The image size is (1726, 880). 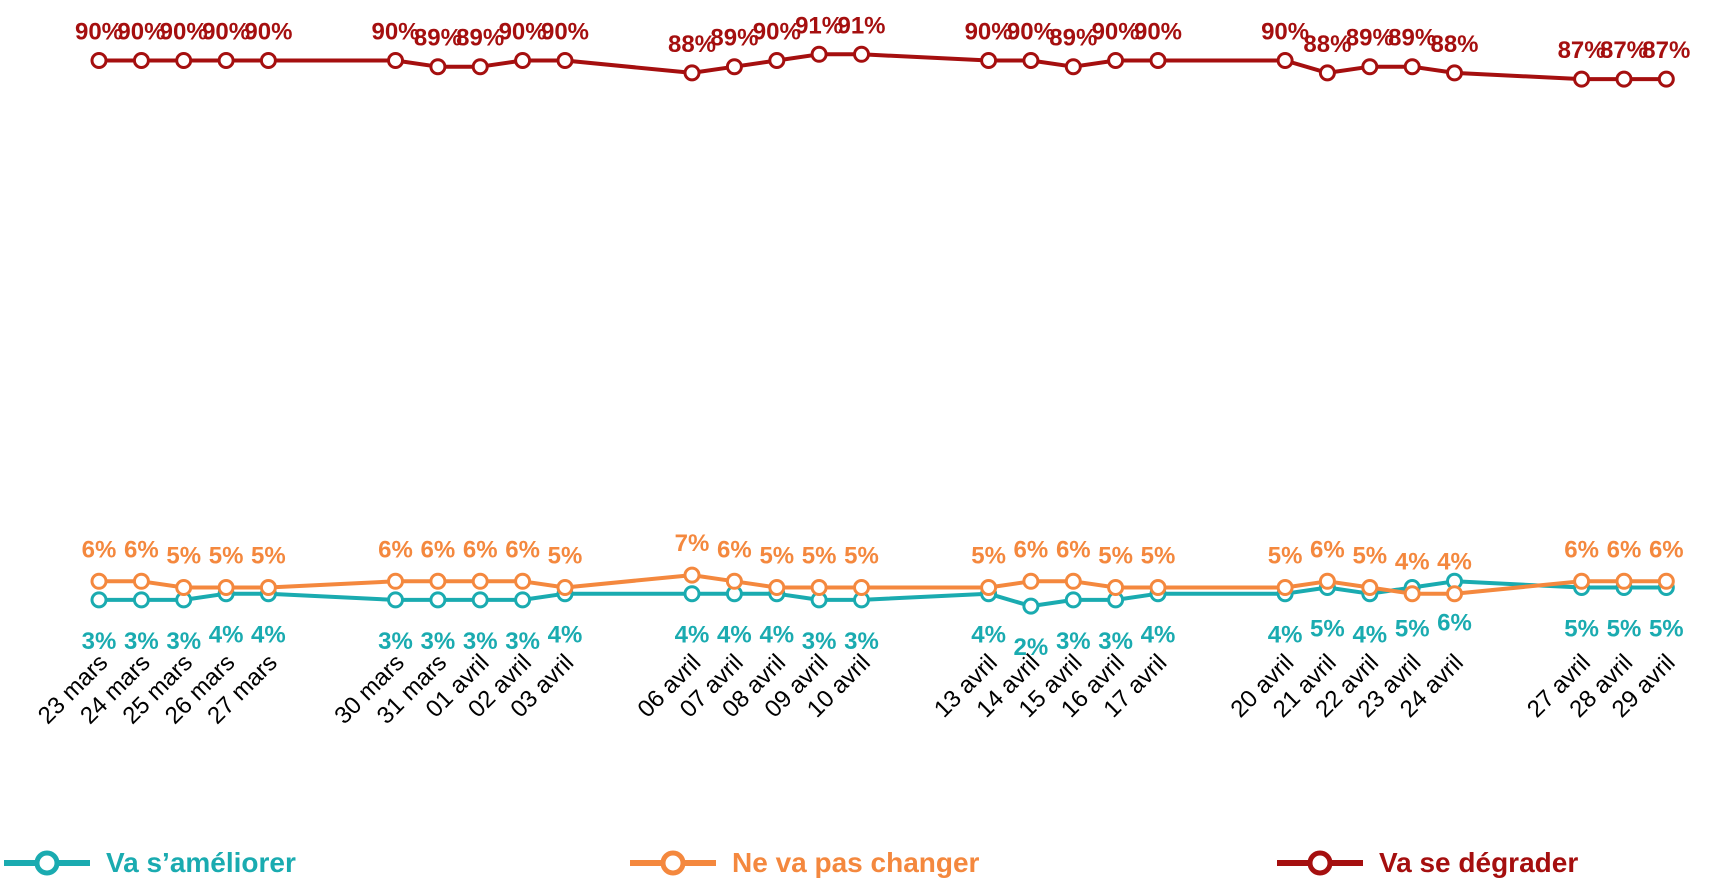 I want to click on legend-line-marker-degrader, so click(x=1320, y=863).